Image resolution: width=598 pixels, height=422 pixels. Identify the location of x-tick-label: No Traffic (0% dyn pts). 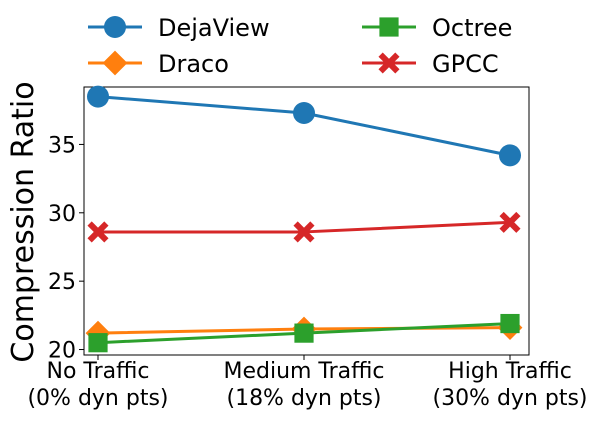
(97, 385).